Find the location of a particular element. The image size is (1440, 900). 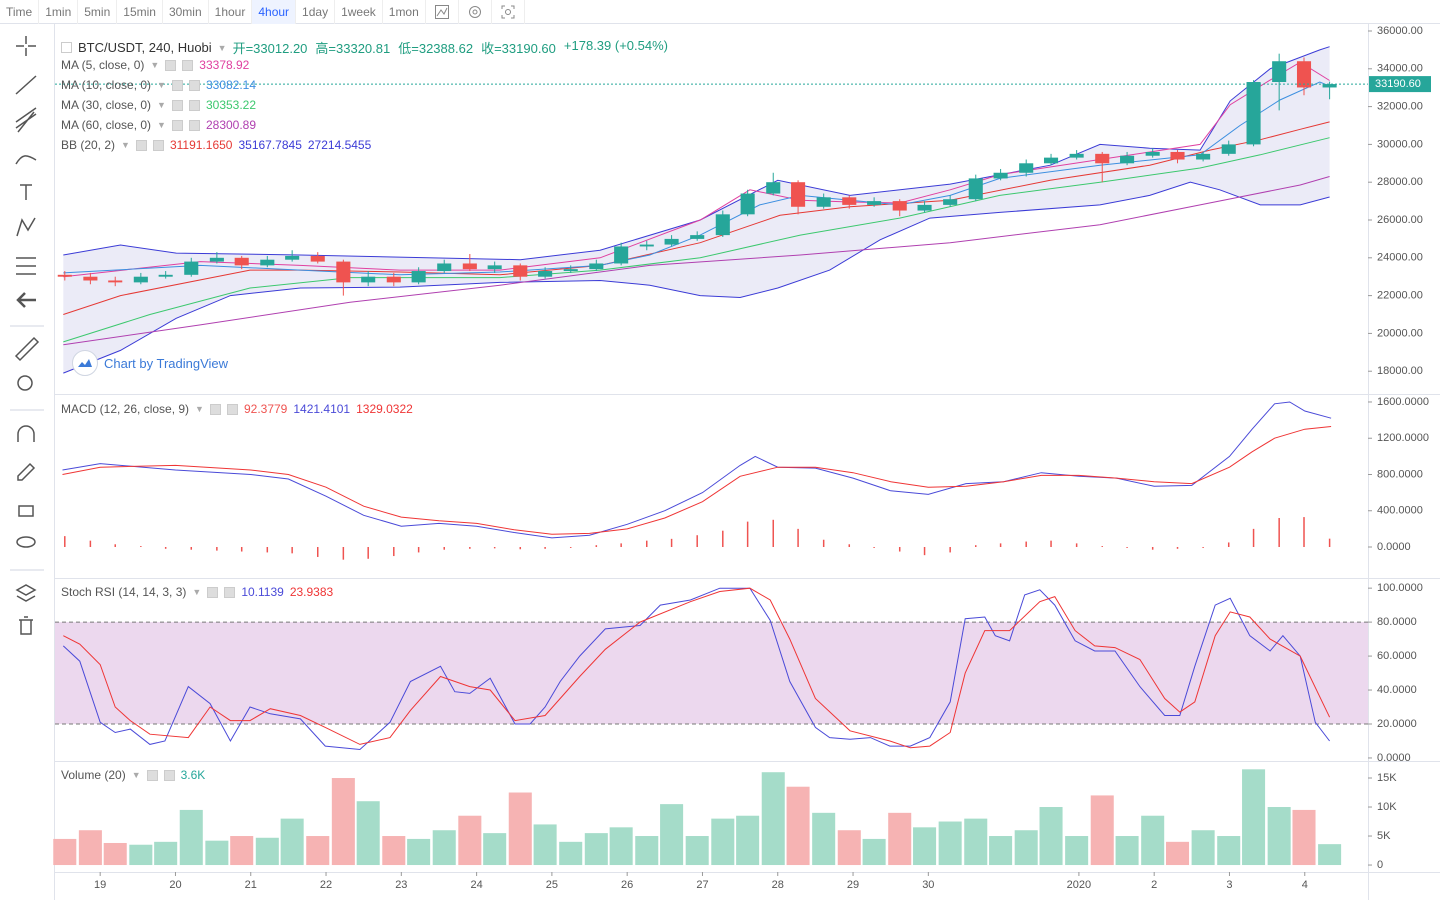

y-tick-label: 20000.00 is located at coordinates (1400, 333).